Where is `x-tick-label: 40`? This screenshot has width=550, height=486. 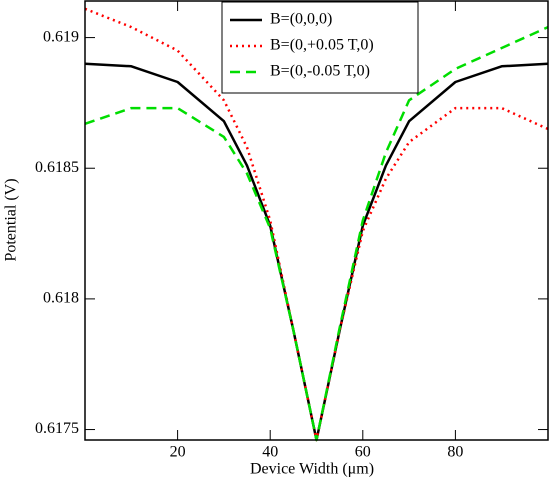 x-tick-label: 40 is located at coordinates (270, 452).